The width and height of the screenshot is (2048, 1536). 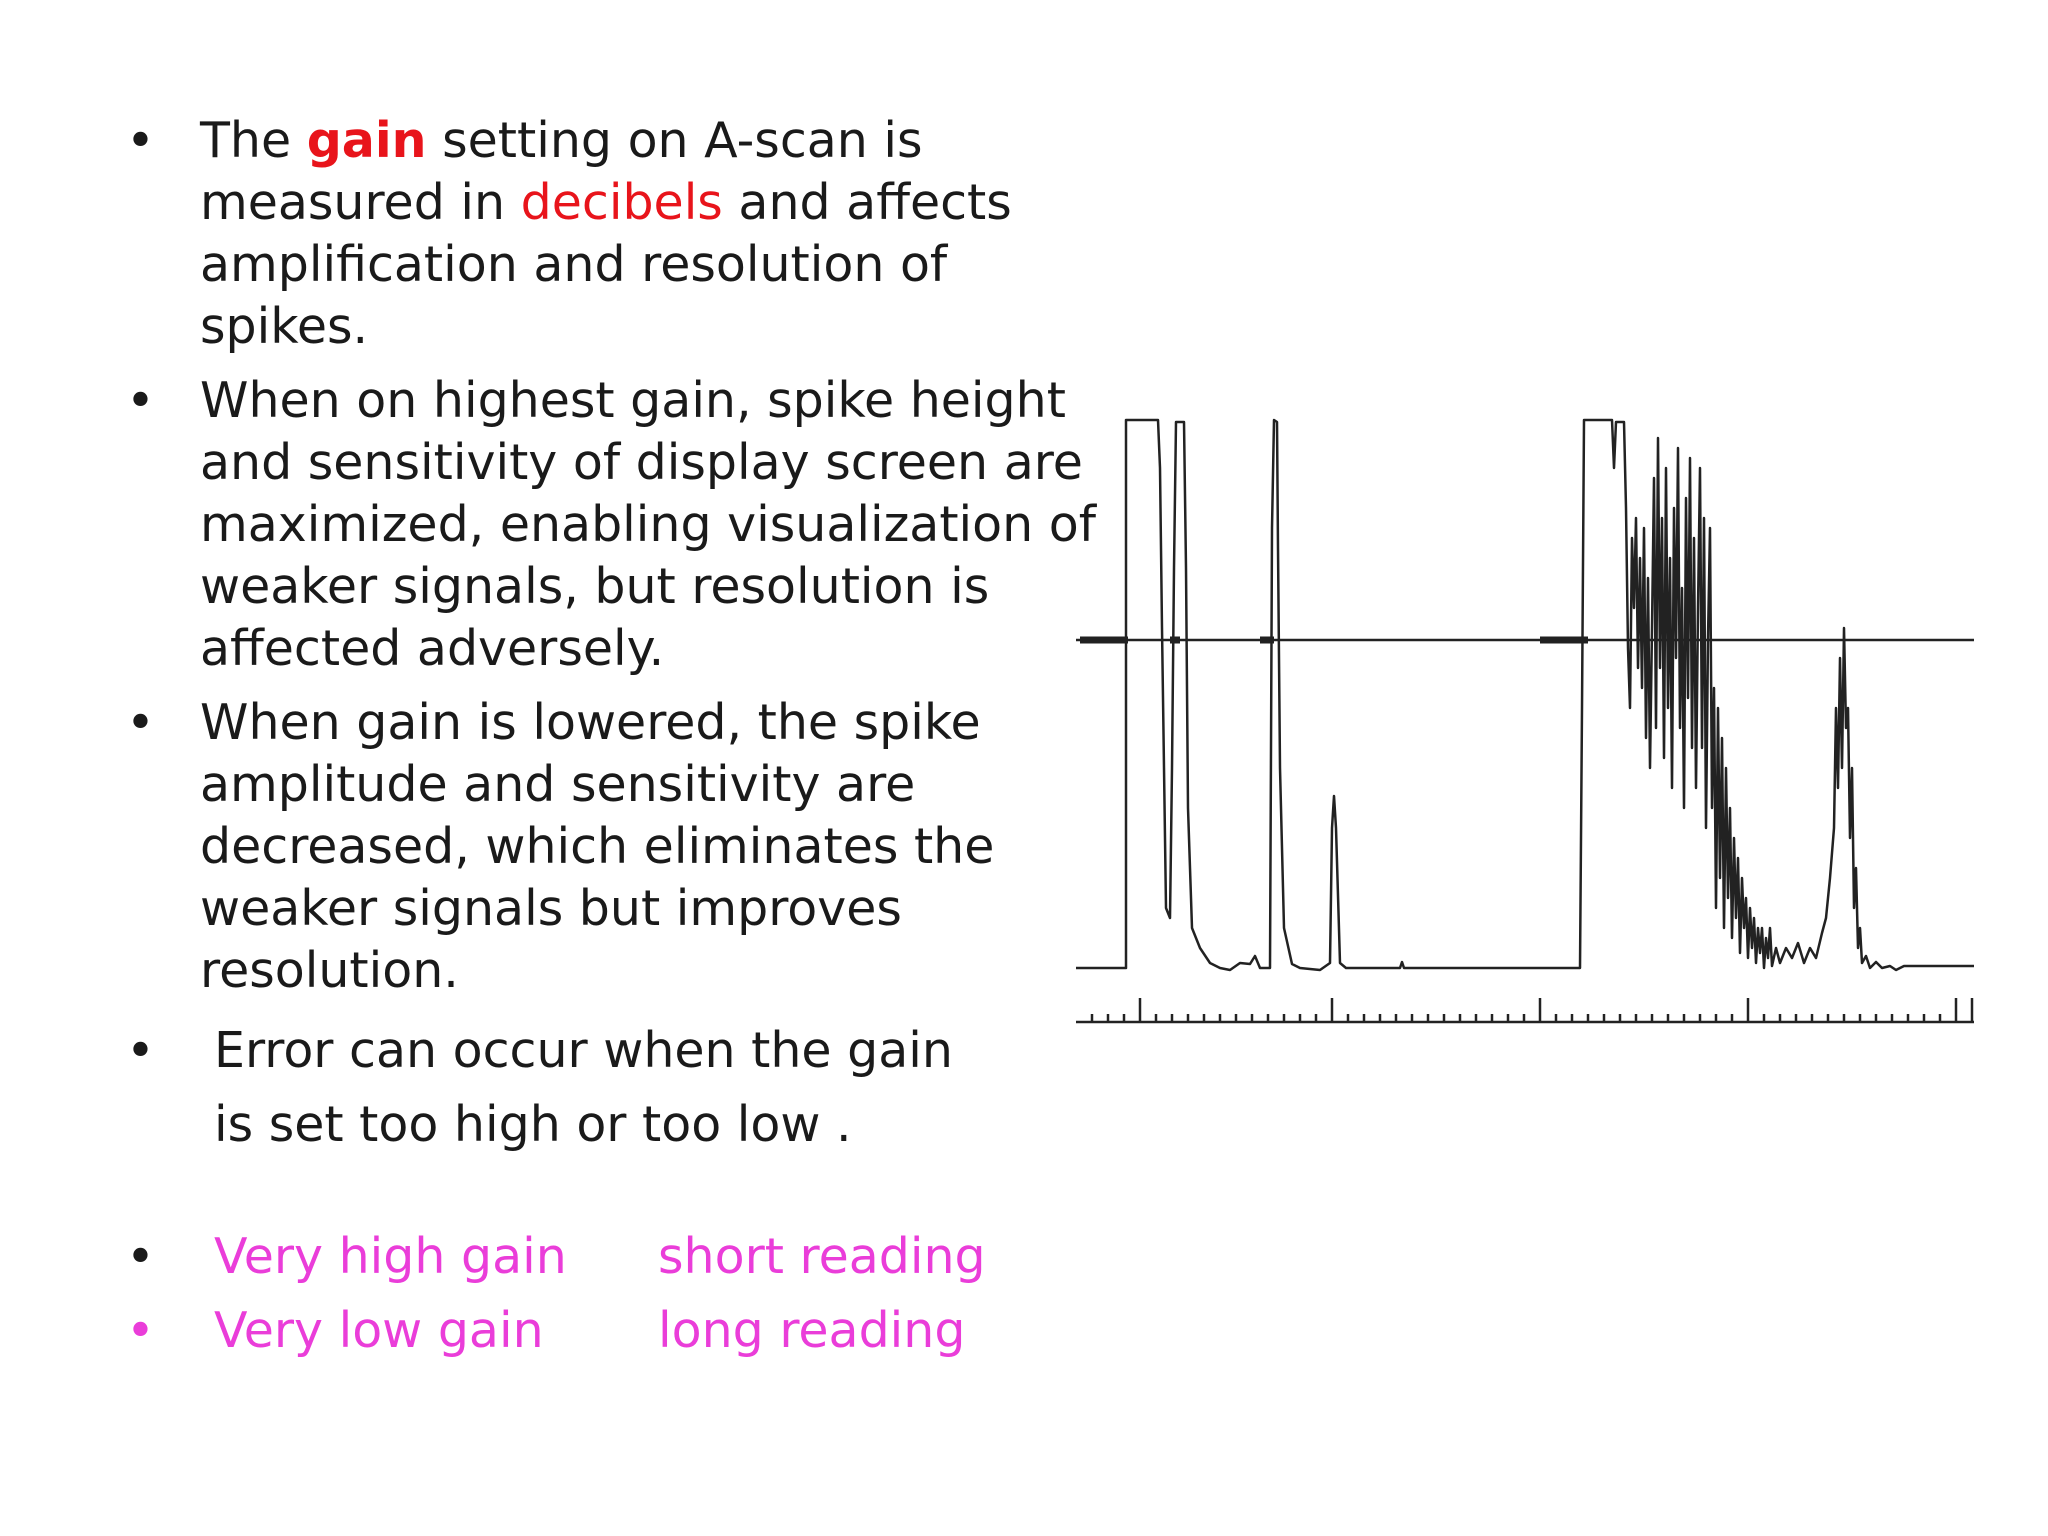 I want to click on time-axis-ticks, so click(x=1532, y=1010).